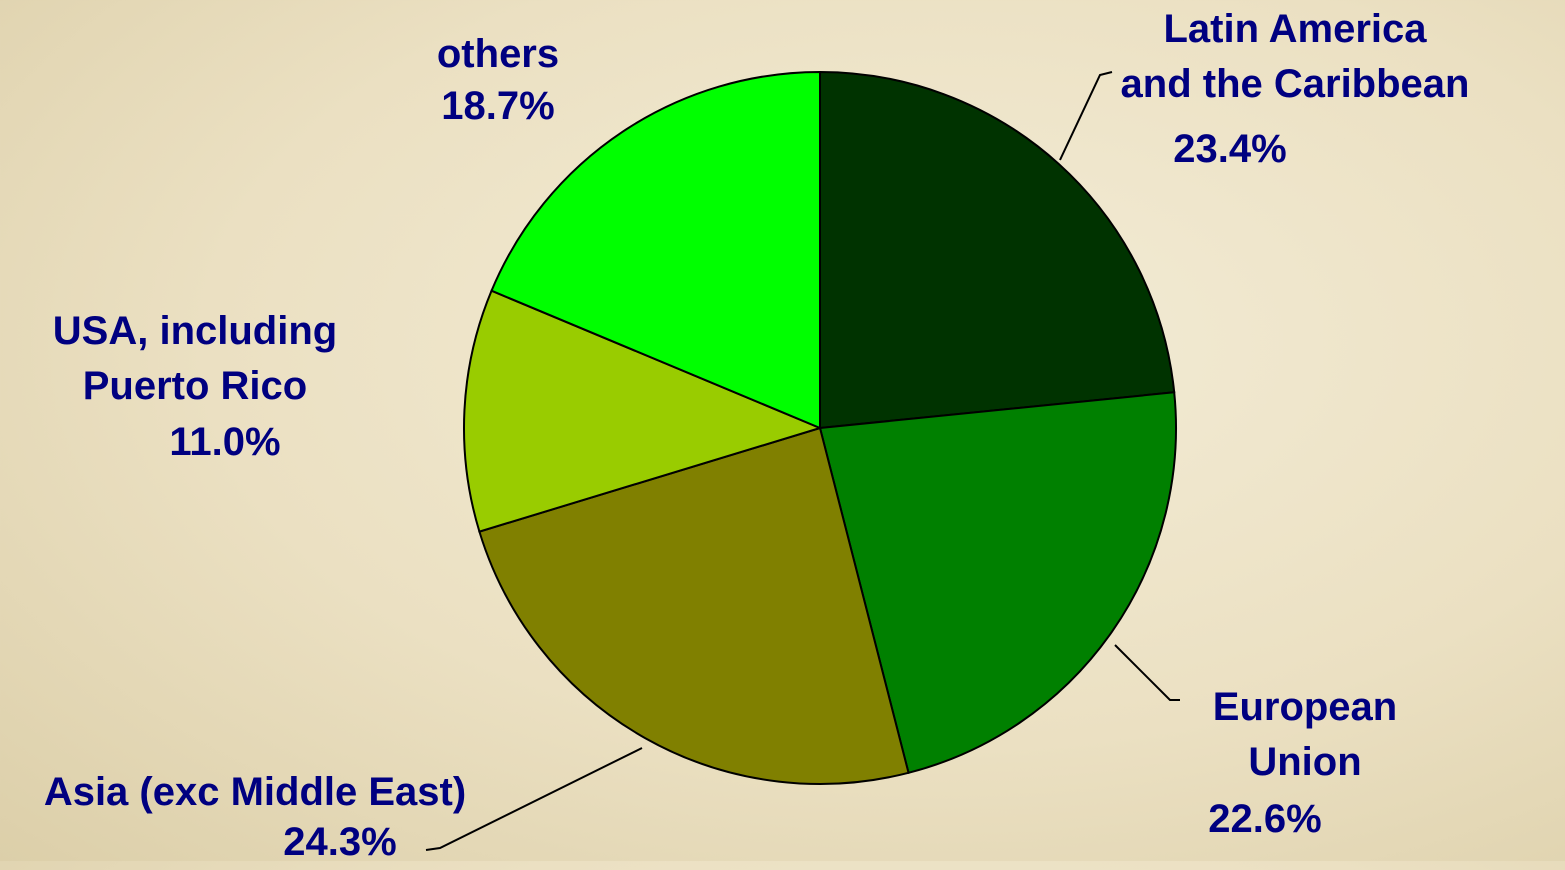 Image resolution: width=1565 pixels, height=870 pixels. I want to click on slice-label: others, so click(498, 54).